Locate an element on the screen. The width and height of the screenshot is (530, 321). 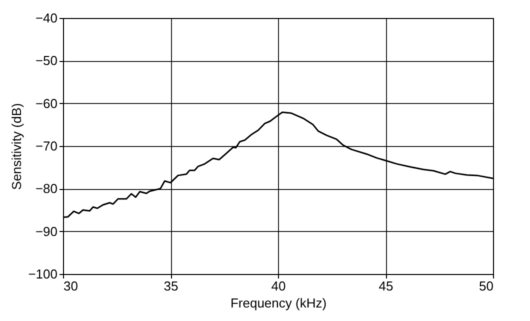
y-tick-label: −100 is located at coordinates (43, 274).